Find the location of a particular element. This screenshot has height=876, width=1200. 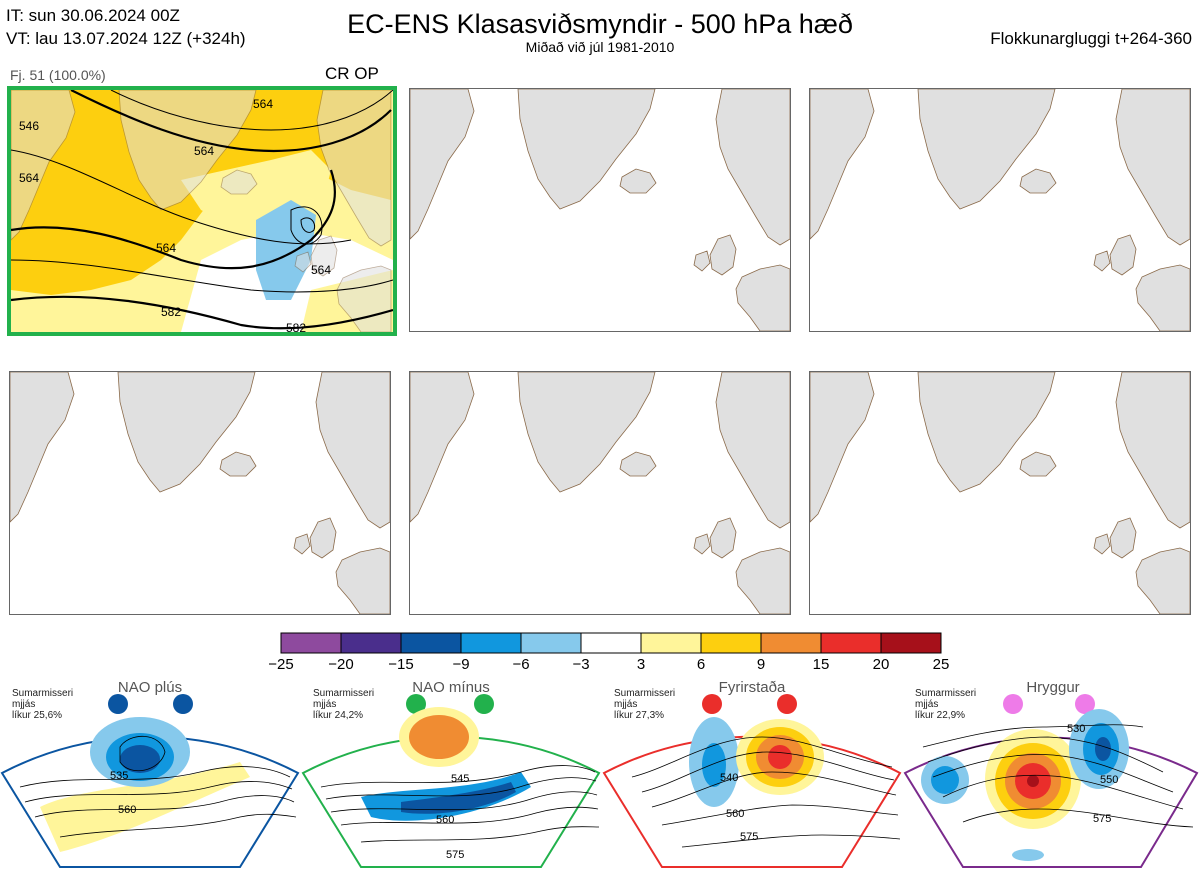

svg-text: 550 is located at coordinates (1109, 780).